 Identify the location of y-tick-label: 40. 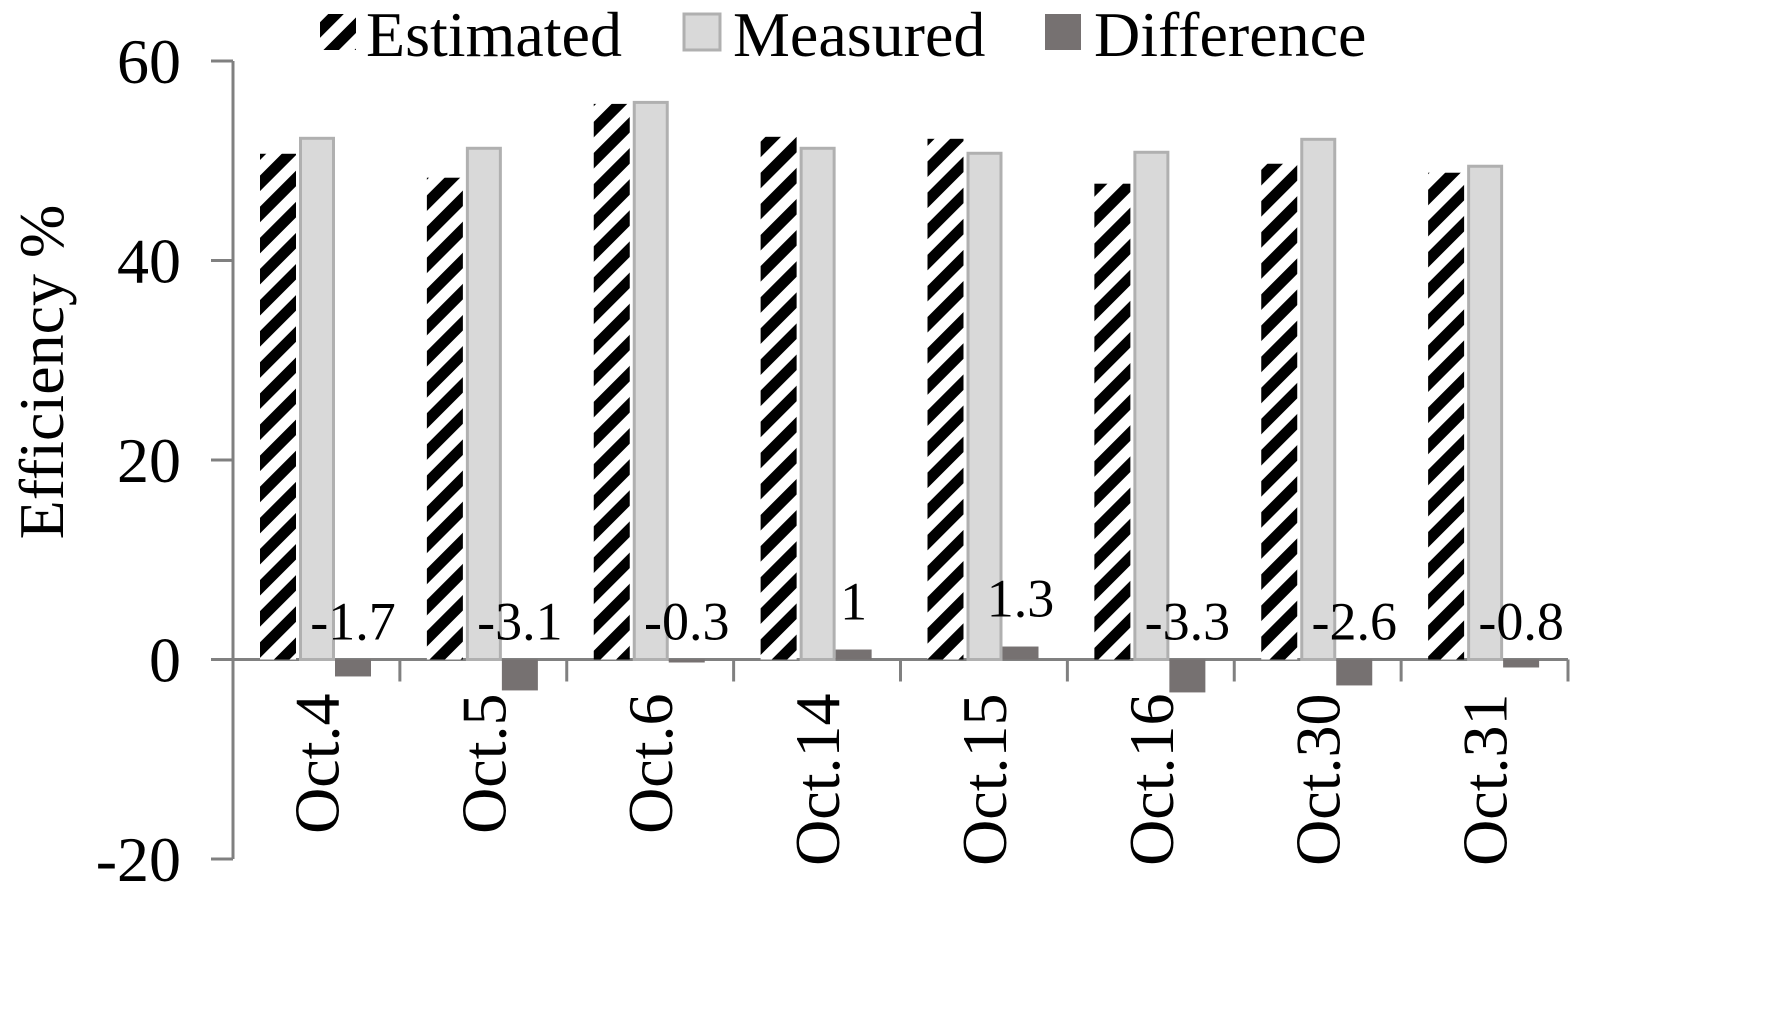
(149, 261).